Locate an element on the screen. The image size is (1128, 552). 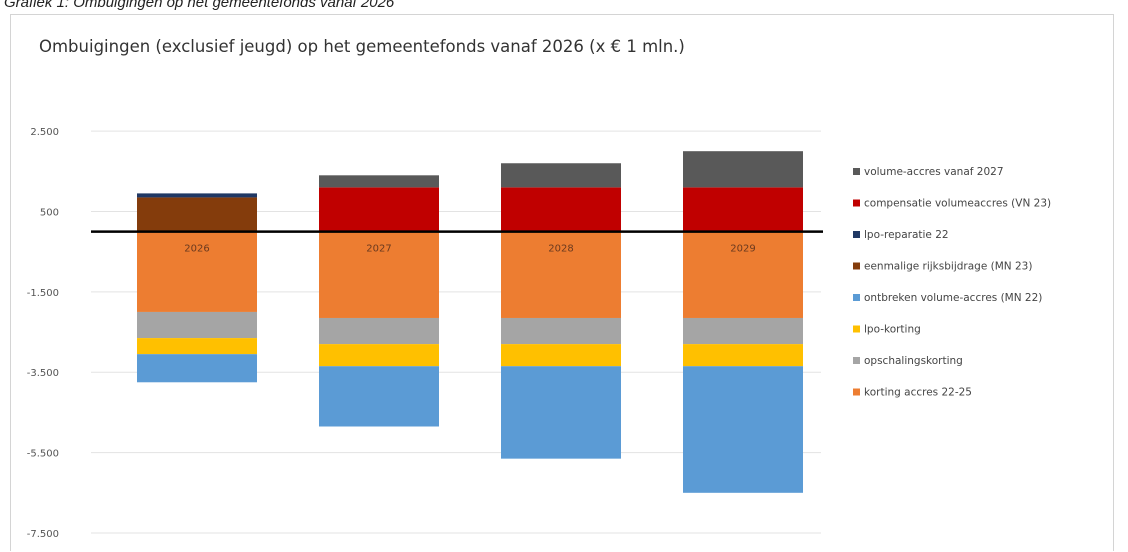
legend-label: ontbreken volume-accres (MN 22) is located at coordinates (953, 298).